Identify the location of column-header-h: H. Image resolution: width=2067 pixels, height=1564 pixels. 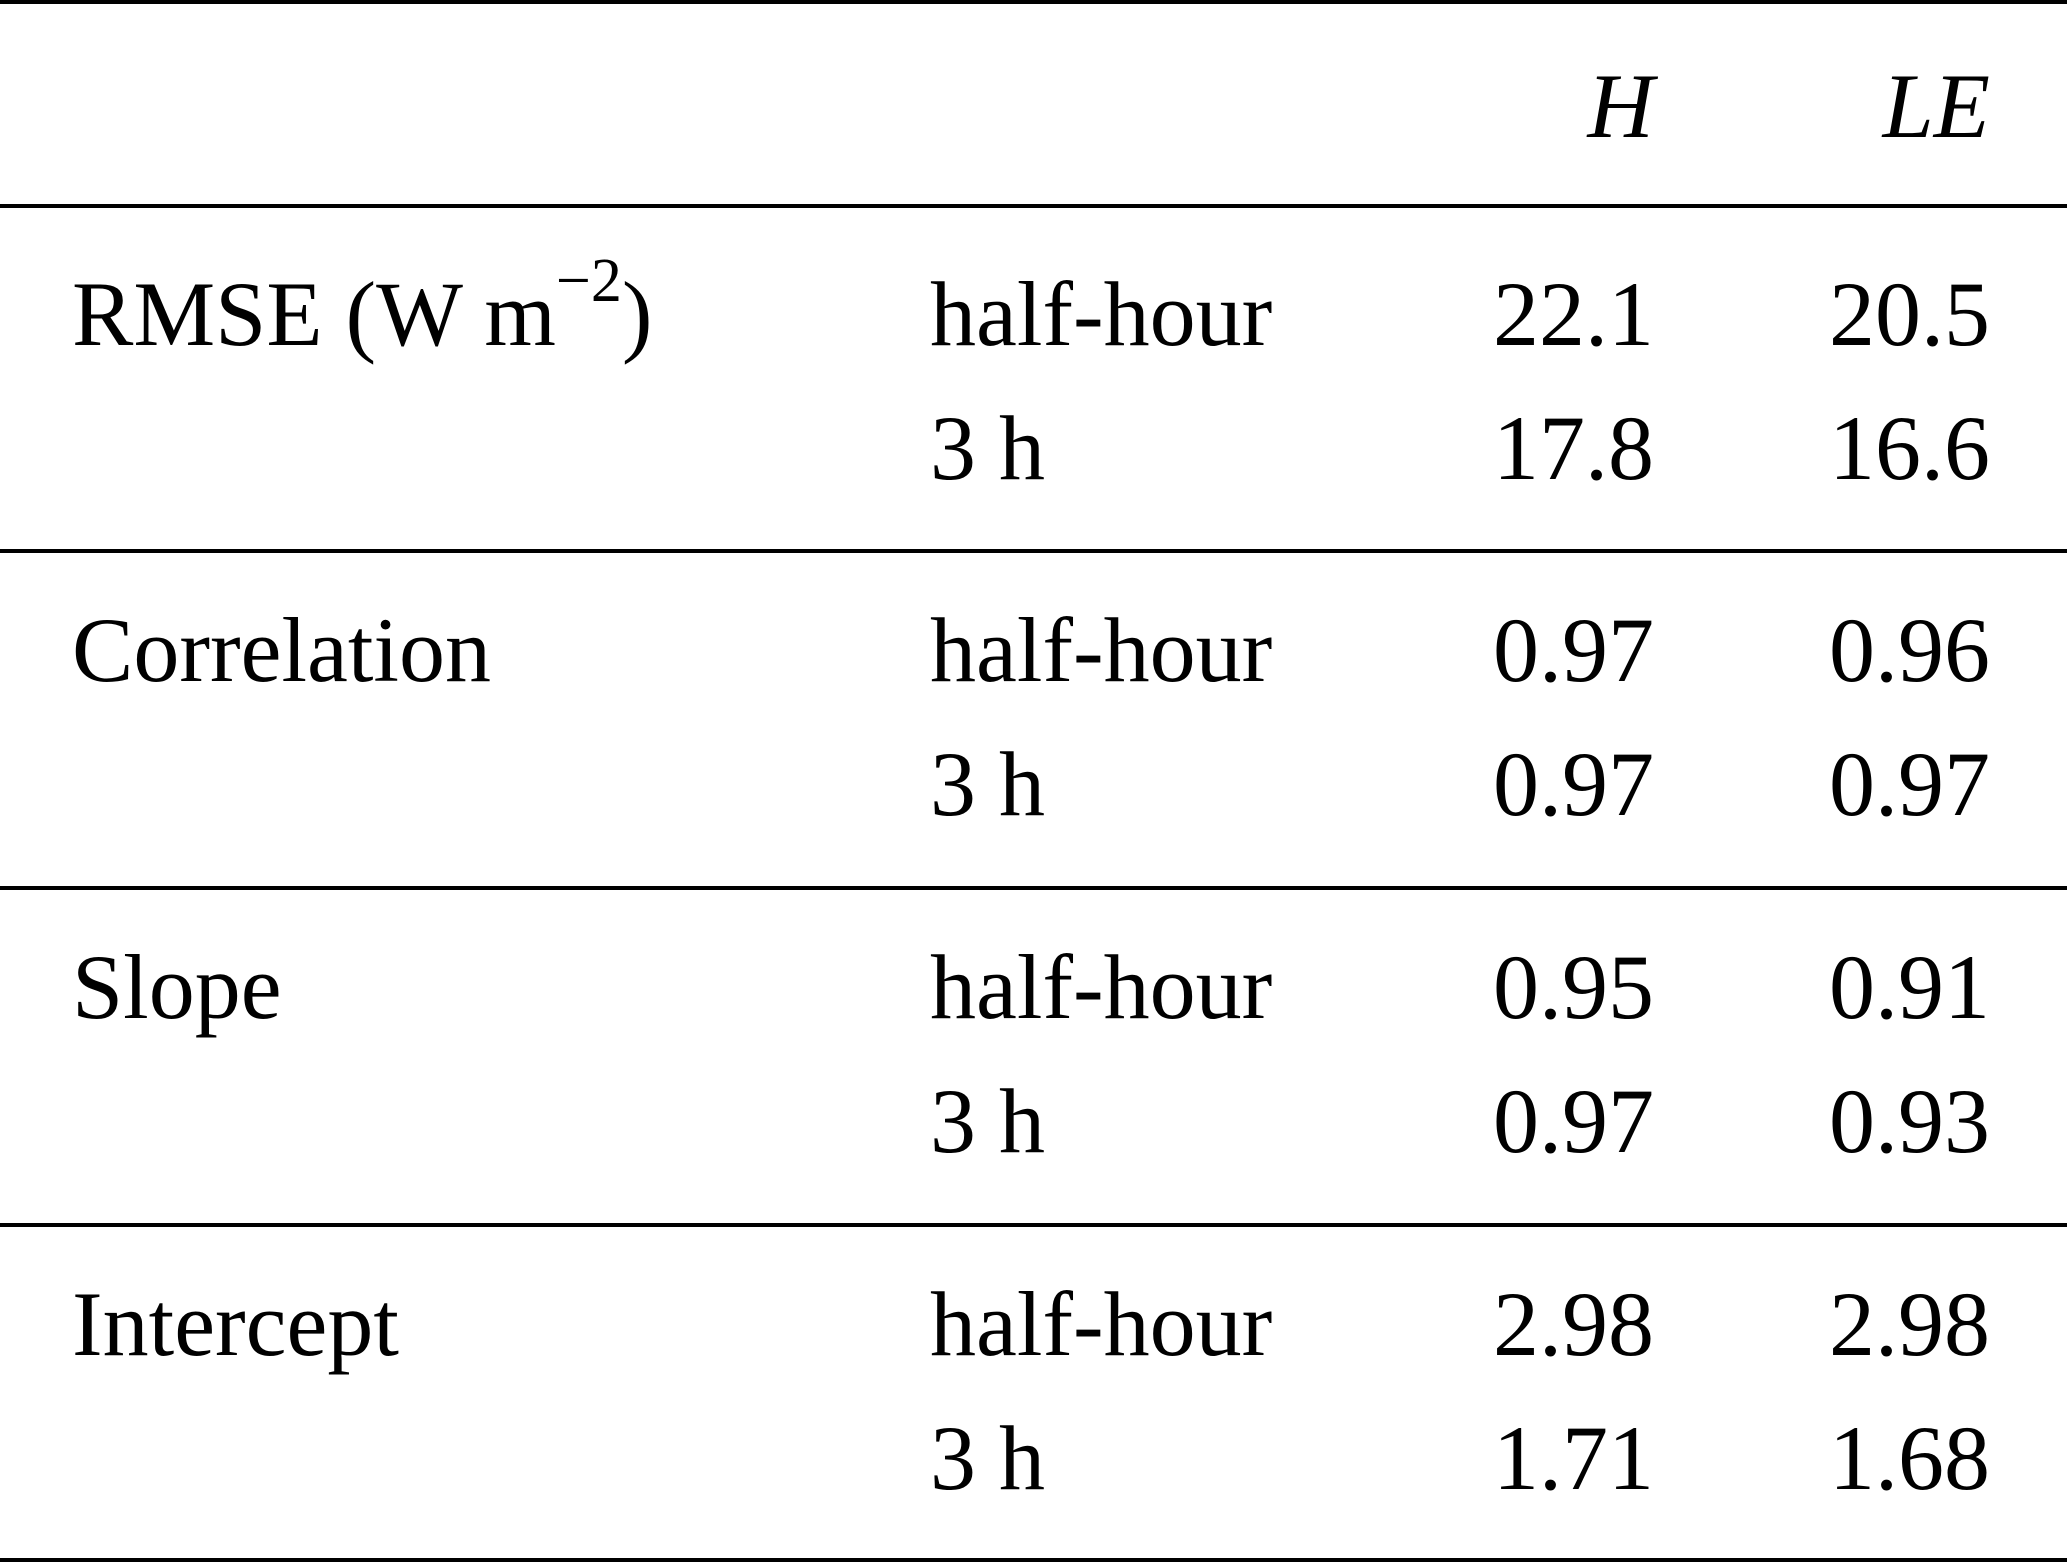
(1620, 106).